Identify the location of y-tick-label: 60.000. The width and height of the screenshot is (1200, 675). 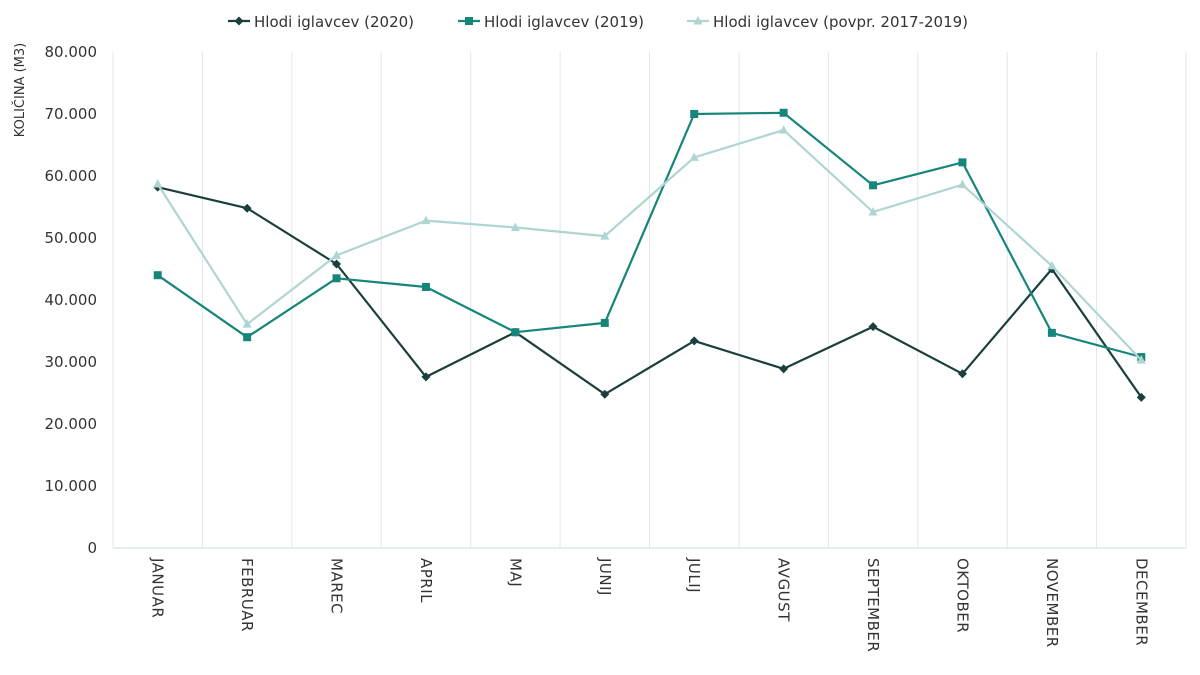
(71, 176).